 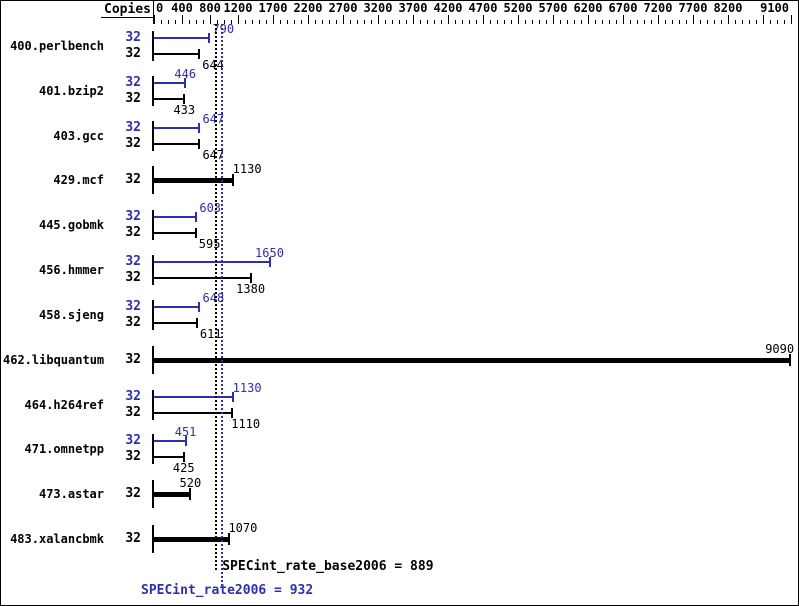 What do you see at coordinates (64, 405) in the screenshot?
I see `benchmark-label: 464.h264ref` at bounding box center [64, 405].